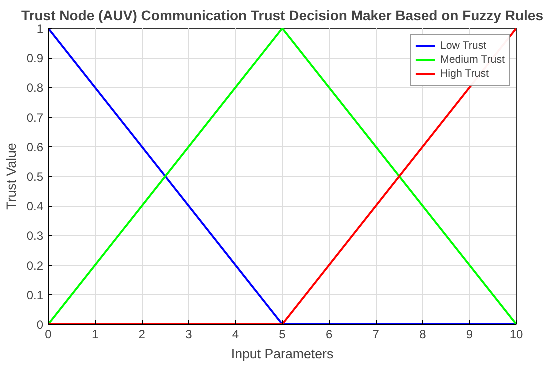  What do you see at coordinates (48, 335) in the screenshot?
I see `x-tick-label: 0` at bounding box center [48, 335].